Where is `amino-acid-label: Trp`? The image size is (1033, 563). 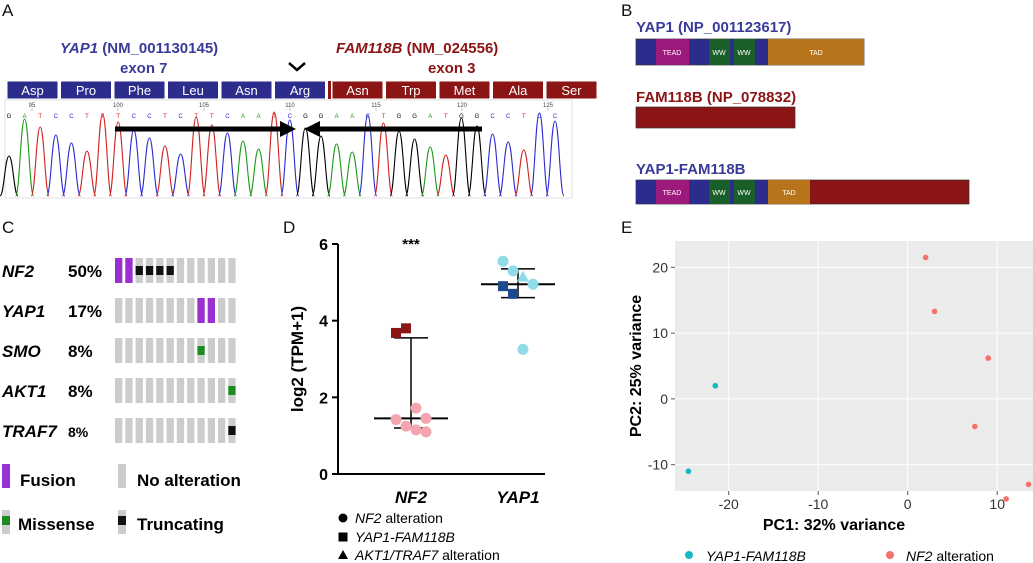
amino-acid-label: Trp is located at coordinates (410, 90).